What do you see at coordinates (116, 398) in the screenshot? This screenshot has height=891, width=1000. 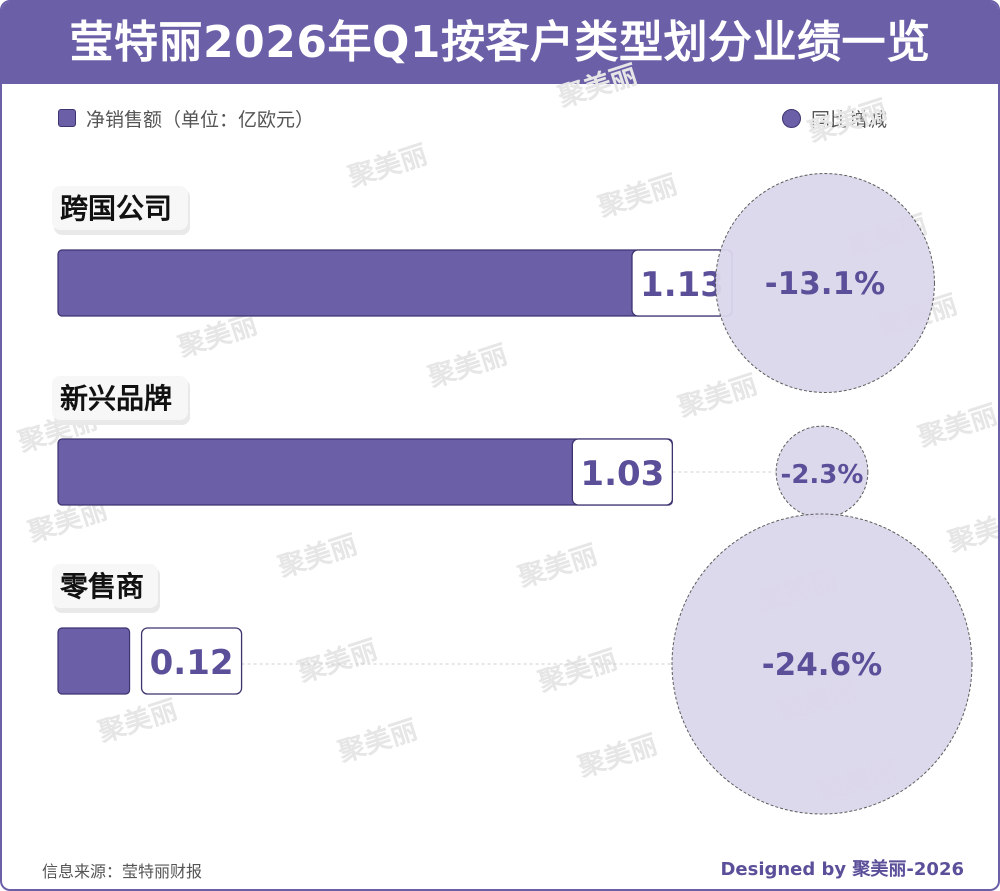 I see `category-label: 新兴品牌` at bounding box center [116, 398].